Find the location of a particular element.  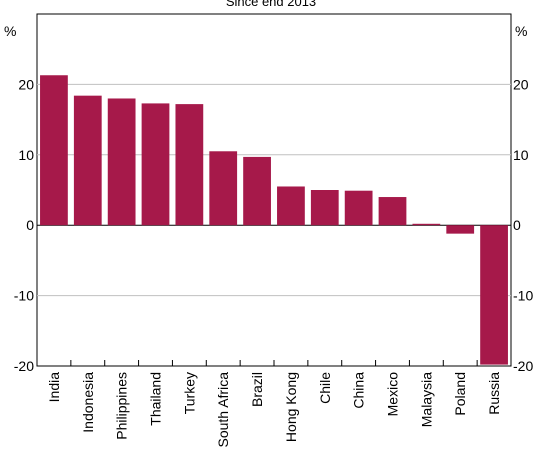

x-tick-label: Philippines is located at coordinates (122, 406).